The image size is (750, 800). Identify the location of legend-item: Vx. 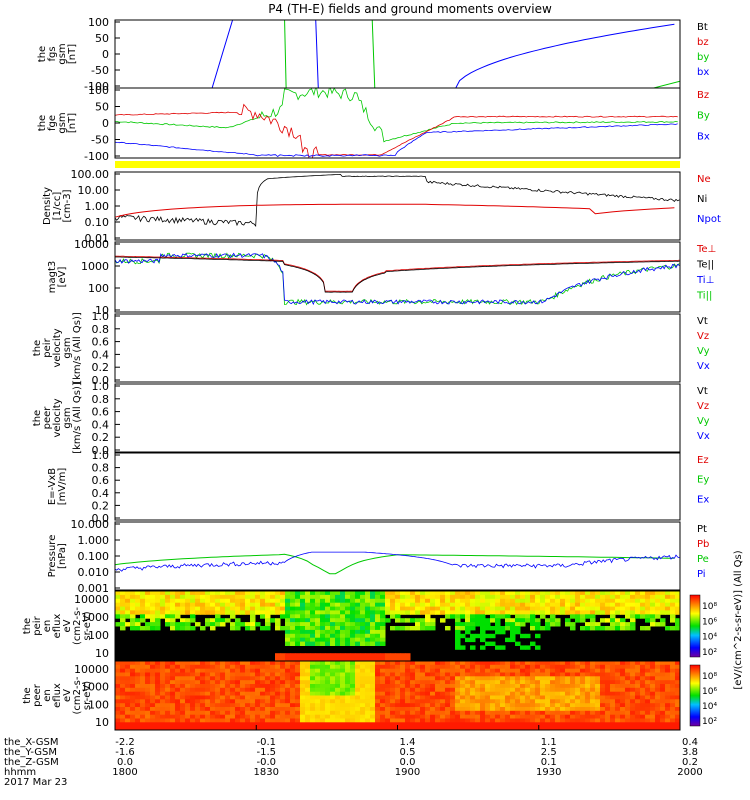
(703, 366).